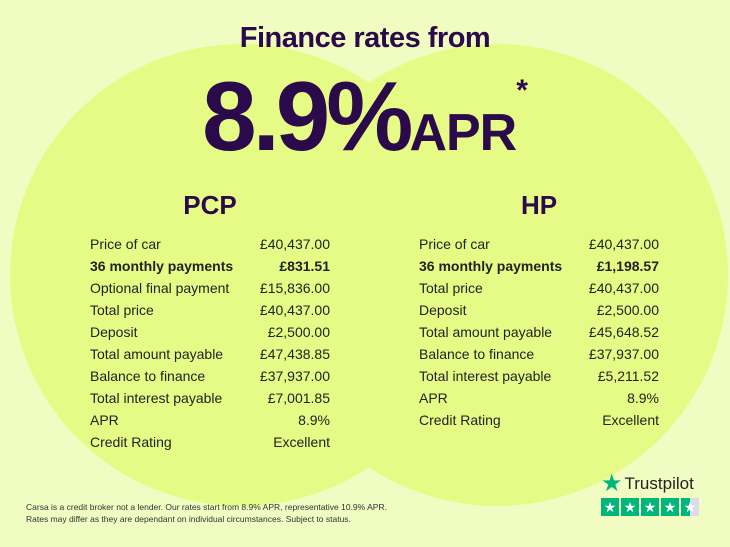 The width and height of the screenshot is (730, 547). Describe the element at coordinates (522, 90) in the screenshot. I see `asterisk: *` at that location.